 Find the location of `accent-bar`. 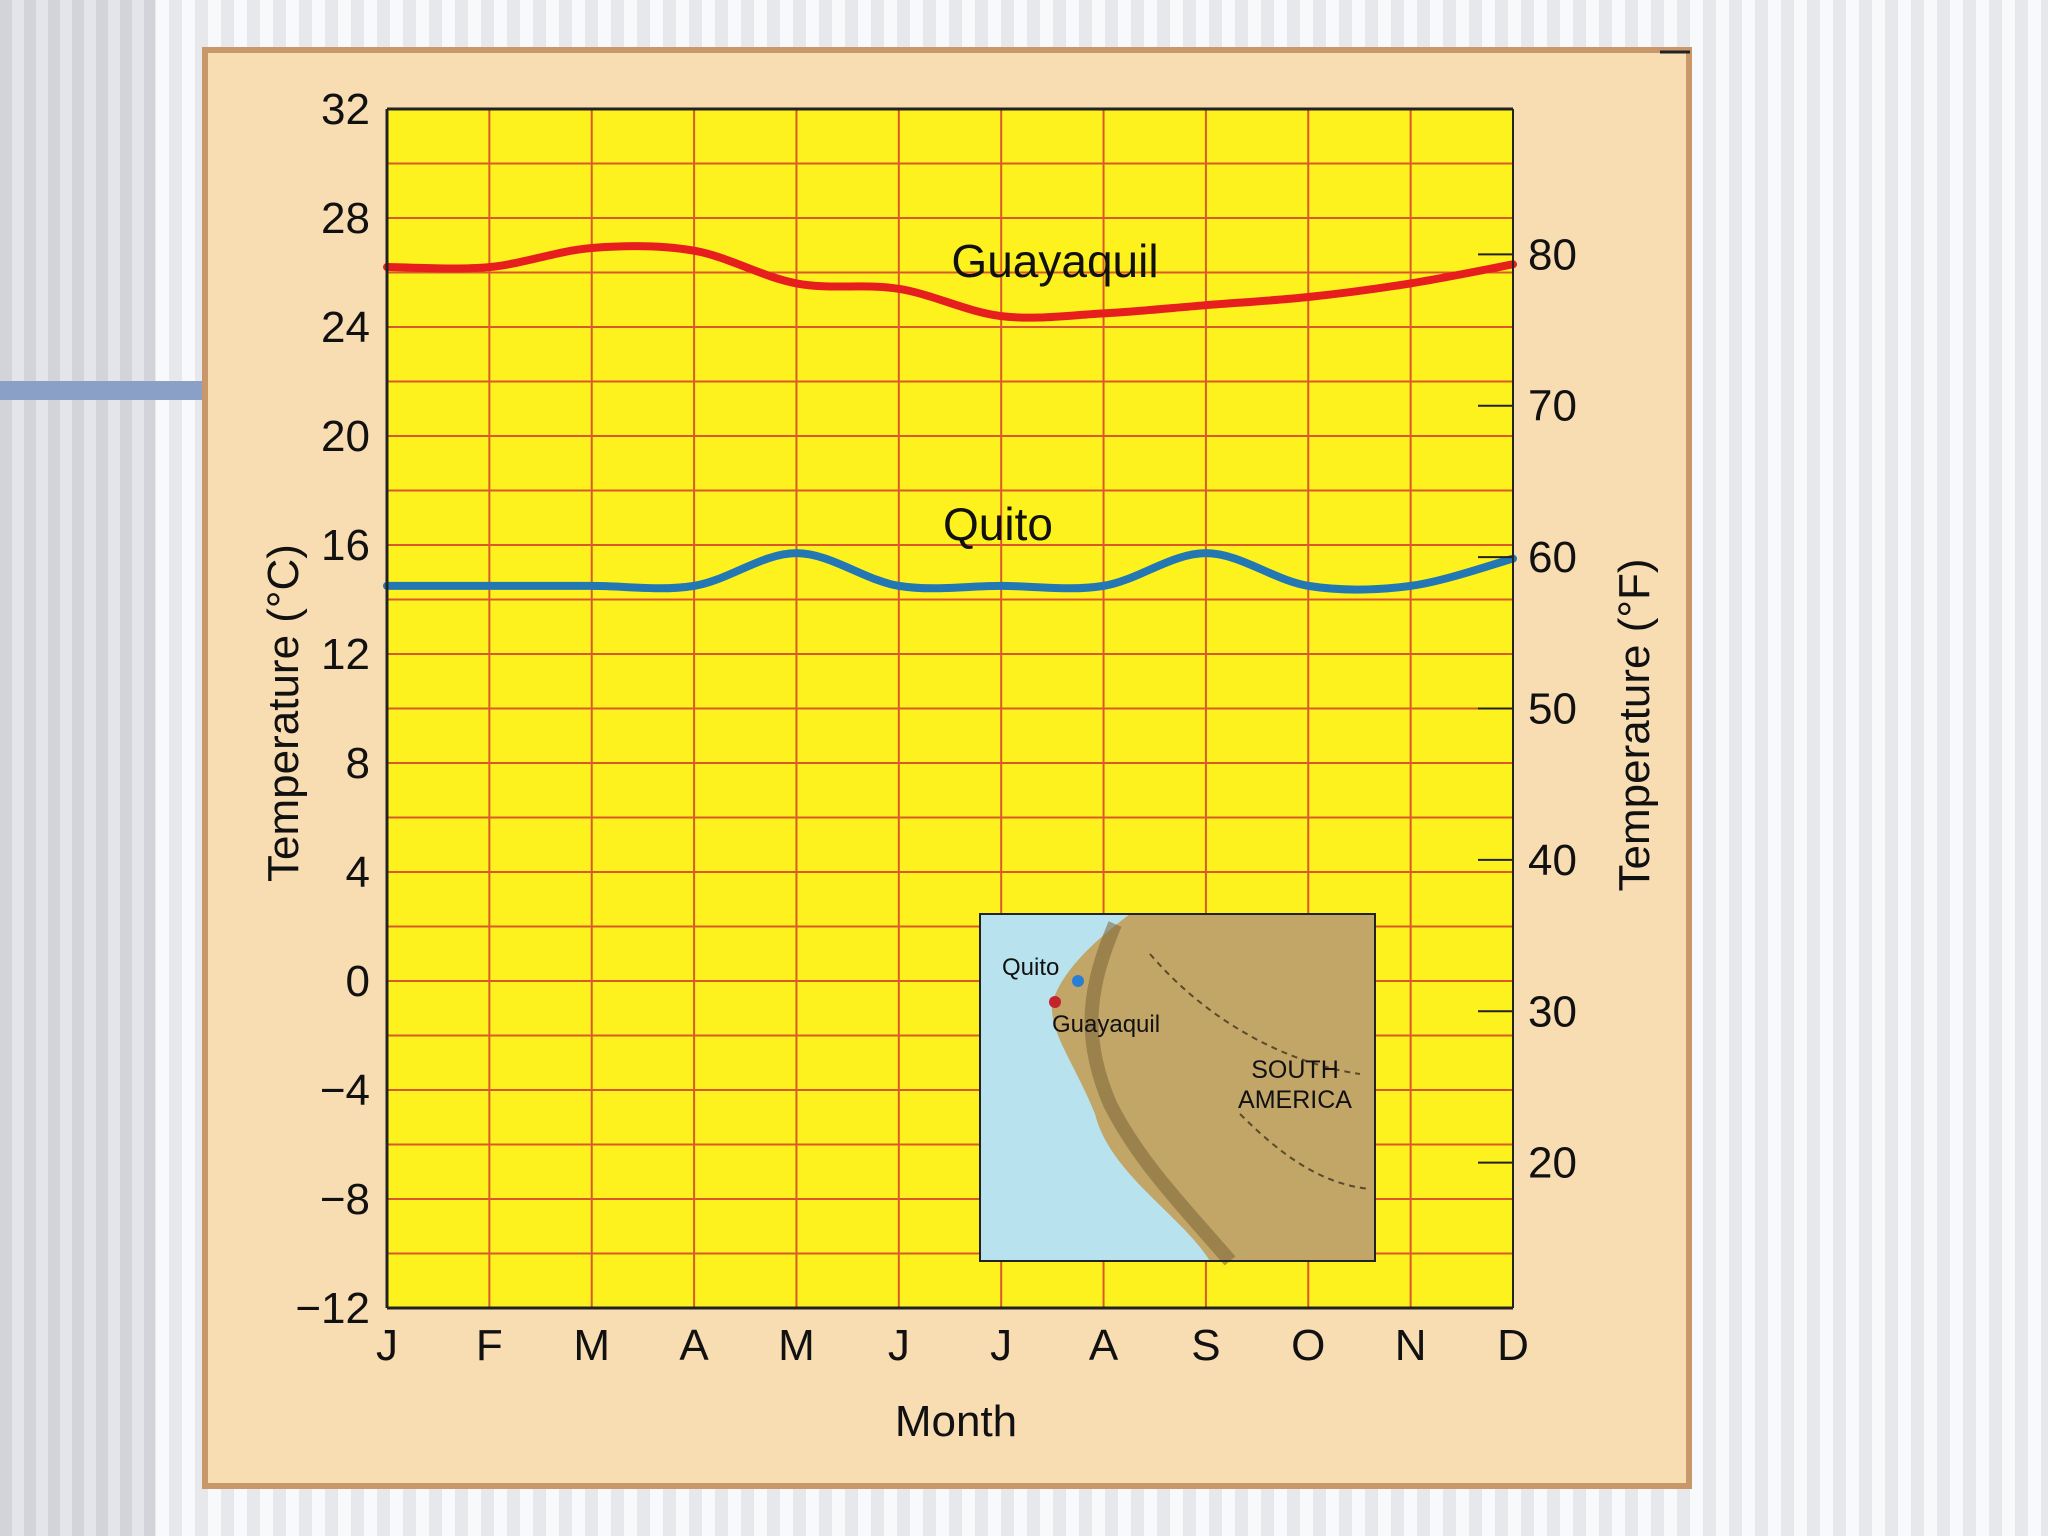

accent-bar is located at coordinates (103, 390).